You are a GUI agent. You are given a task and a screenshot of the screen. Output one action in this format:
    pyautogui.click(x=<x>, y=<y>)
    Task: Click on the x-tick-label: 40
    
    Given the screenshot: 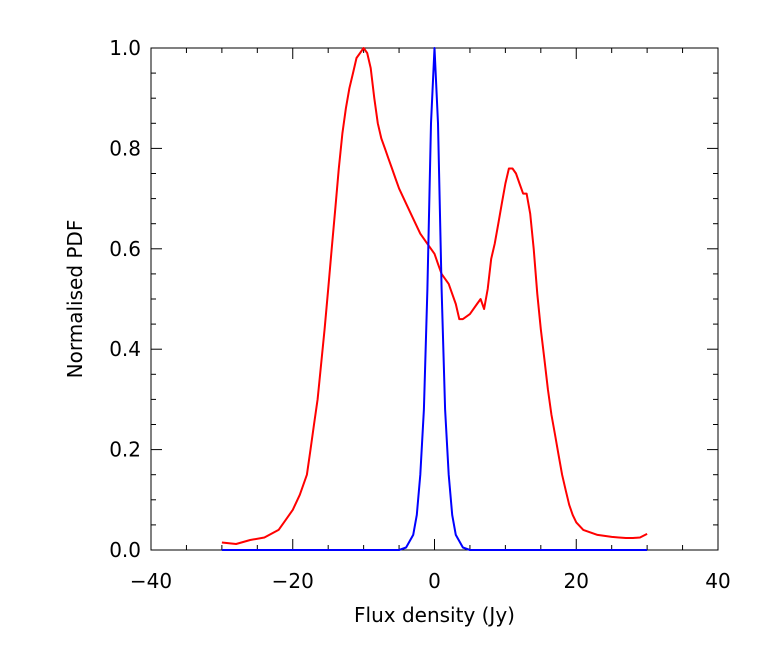 What is the action you would take?
    pyautogui.click(x=717, y=581)
    